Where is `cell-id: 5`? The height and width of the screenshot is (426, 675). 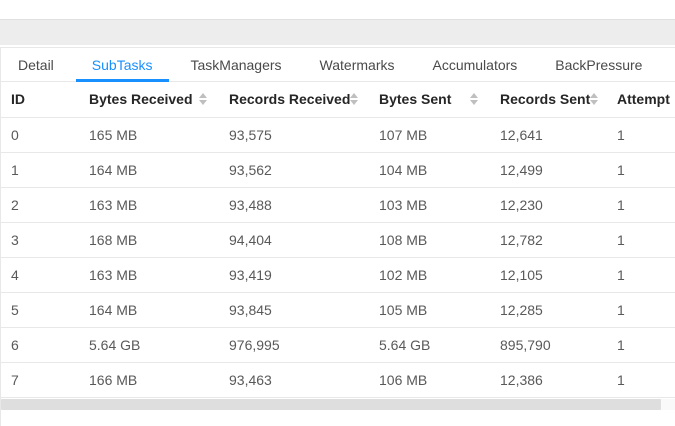 cell-id: 5 is located at coordinates (40, 310).